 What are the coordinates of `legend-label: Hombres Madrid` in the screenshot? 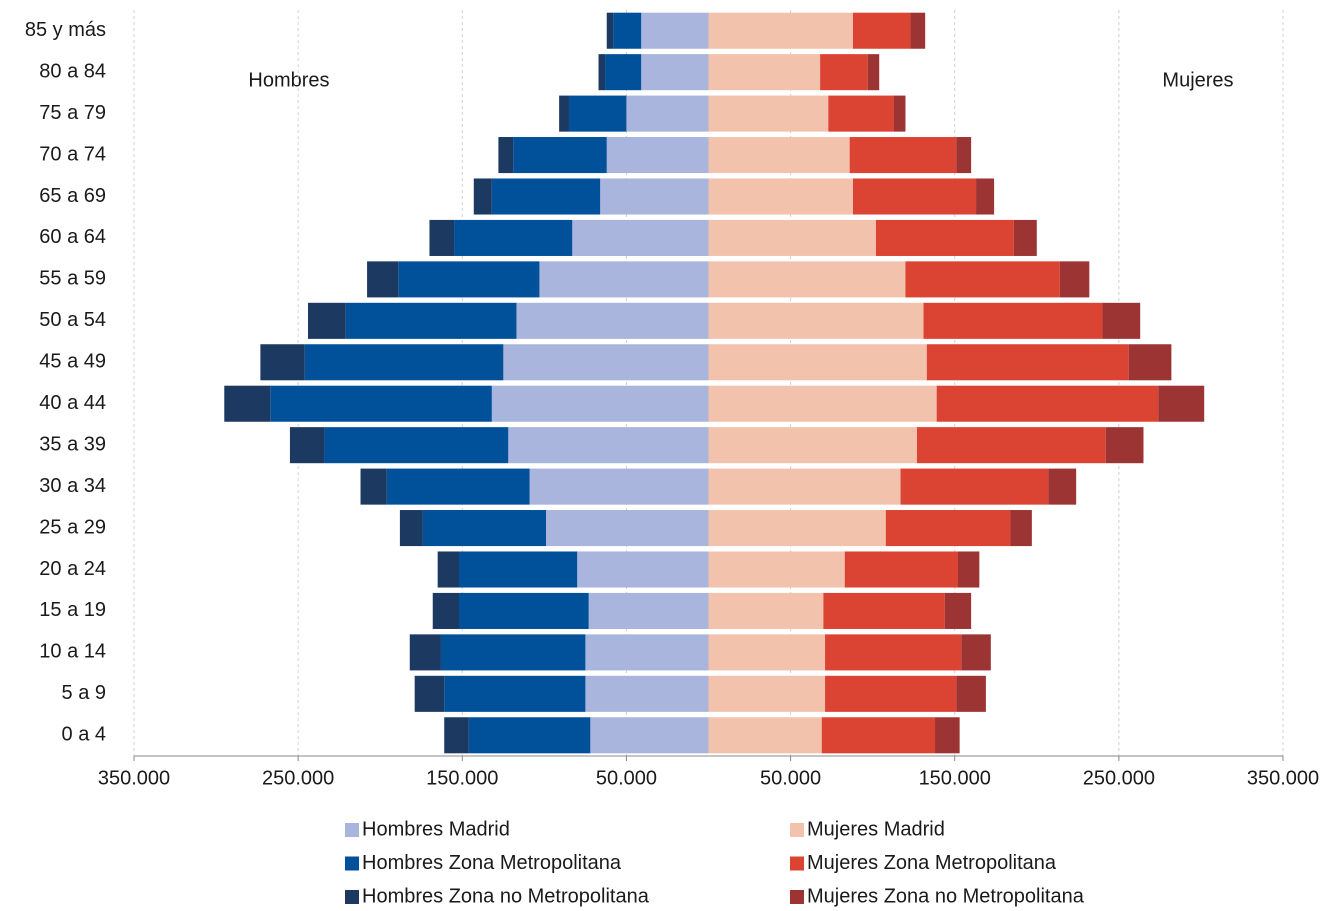 It's located at (436, 829).